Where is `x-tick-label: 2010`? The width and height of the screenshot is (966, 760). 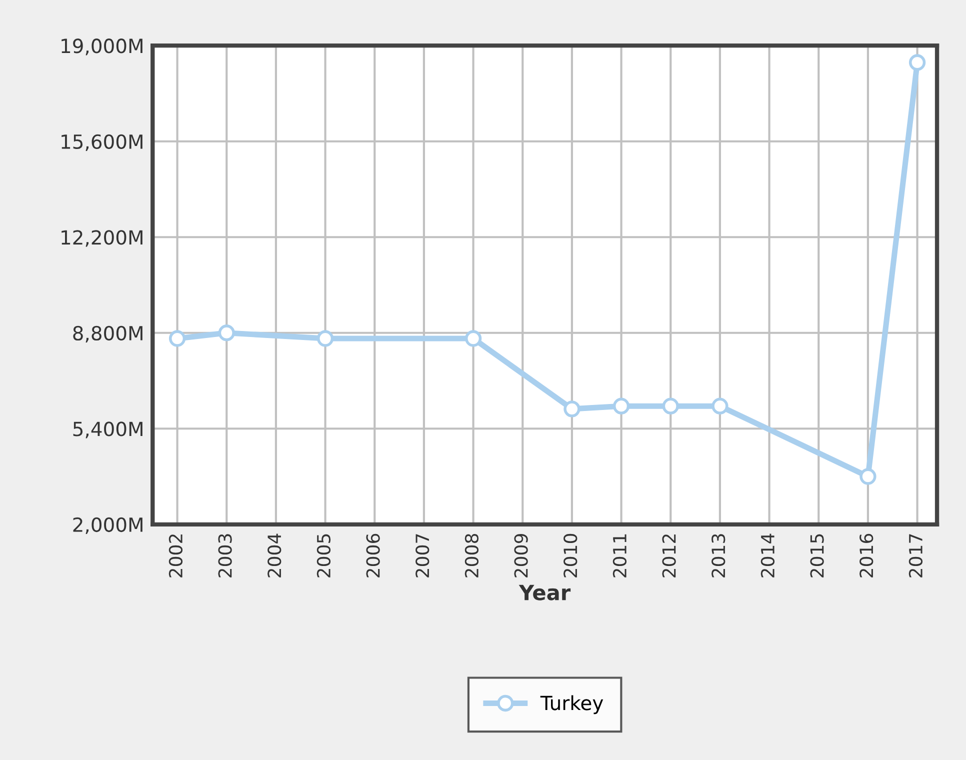 x-tick-label: 2010 is located at coordinates (571, 556).